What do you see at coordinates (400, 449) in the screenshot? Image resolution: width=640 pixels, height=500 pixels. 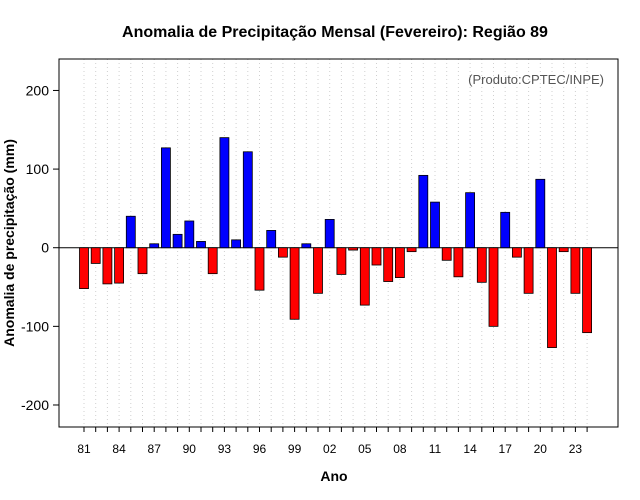 I see `x-tick-label: 08` at bounding box center [400, 449].